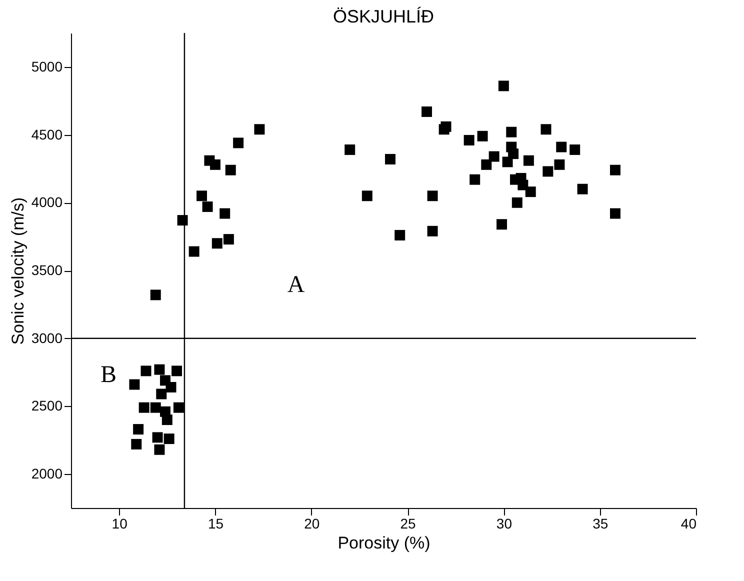 The image size is (744, 581). I want to click on y-tick-label: 2500, so click(47, 406).